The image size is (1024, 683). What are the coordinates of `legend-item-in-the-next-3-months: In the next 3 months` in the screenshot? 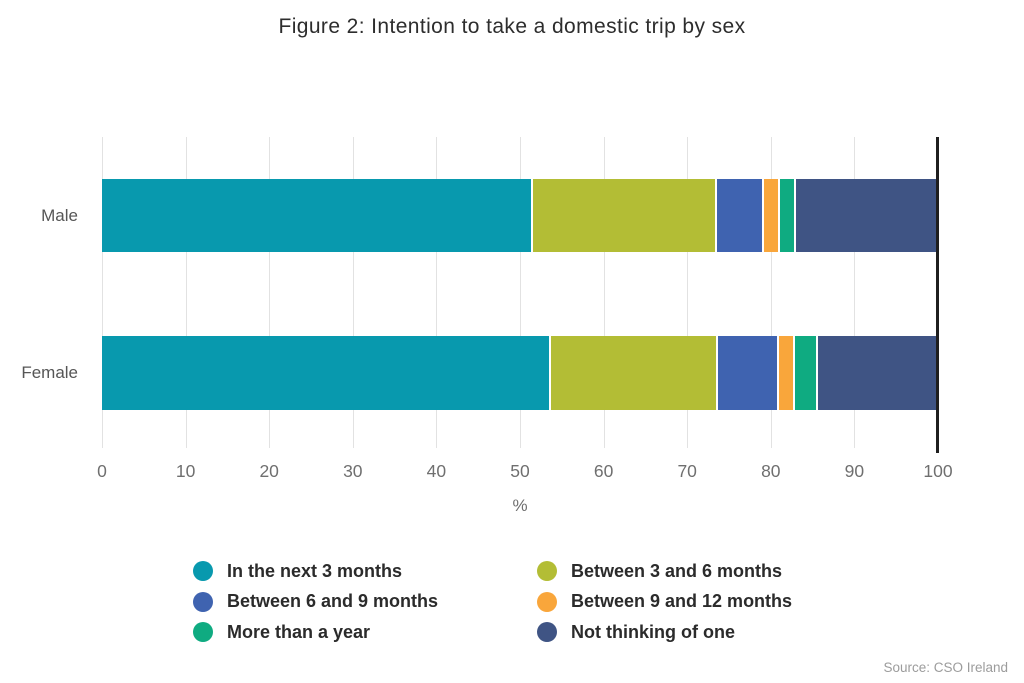 It's located at (365, 571).